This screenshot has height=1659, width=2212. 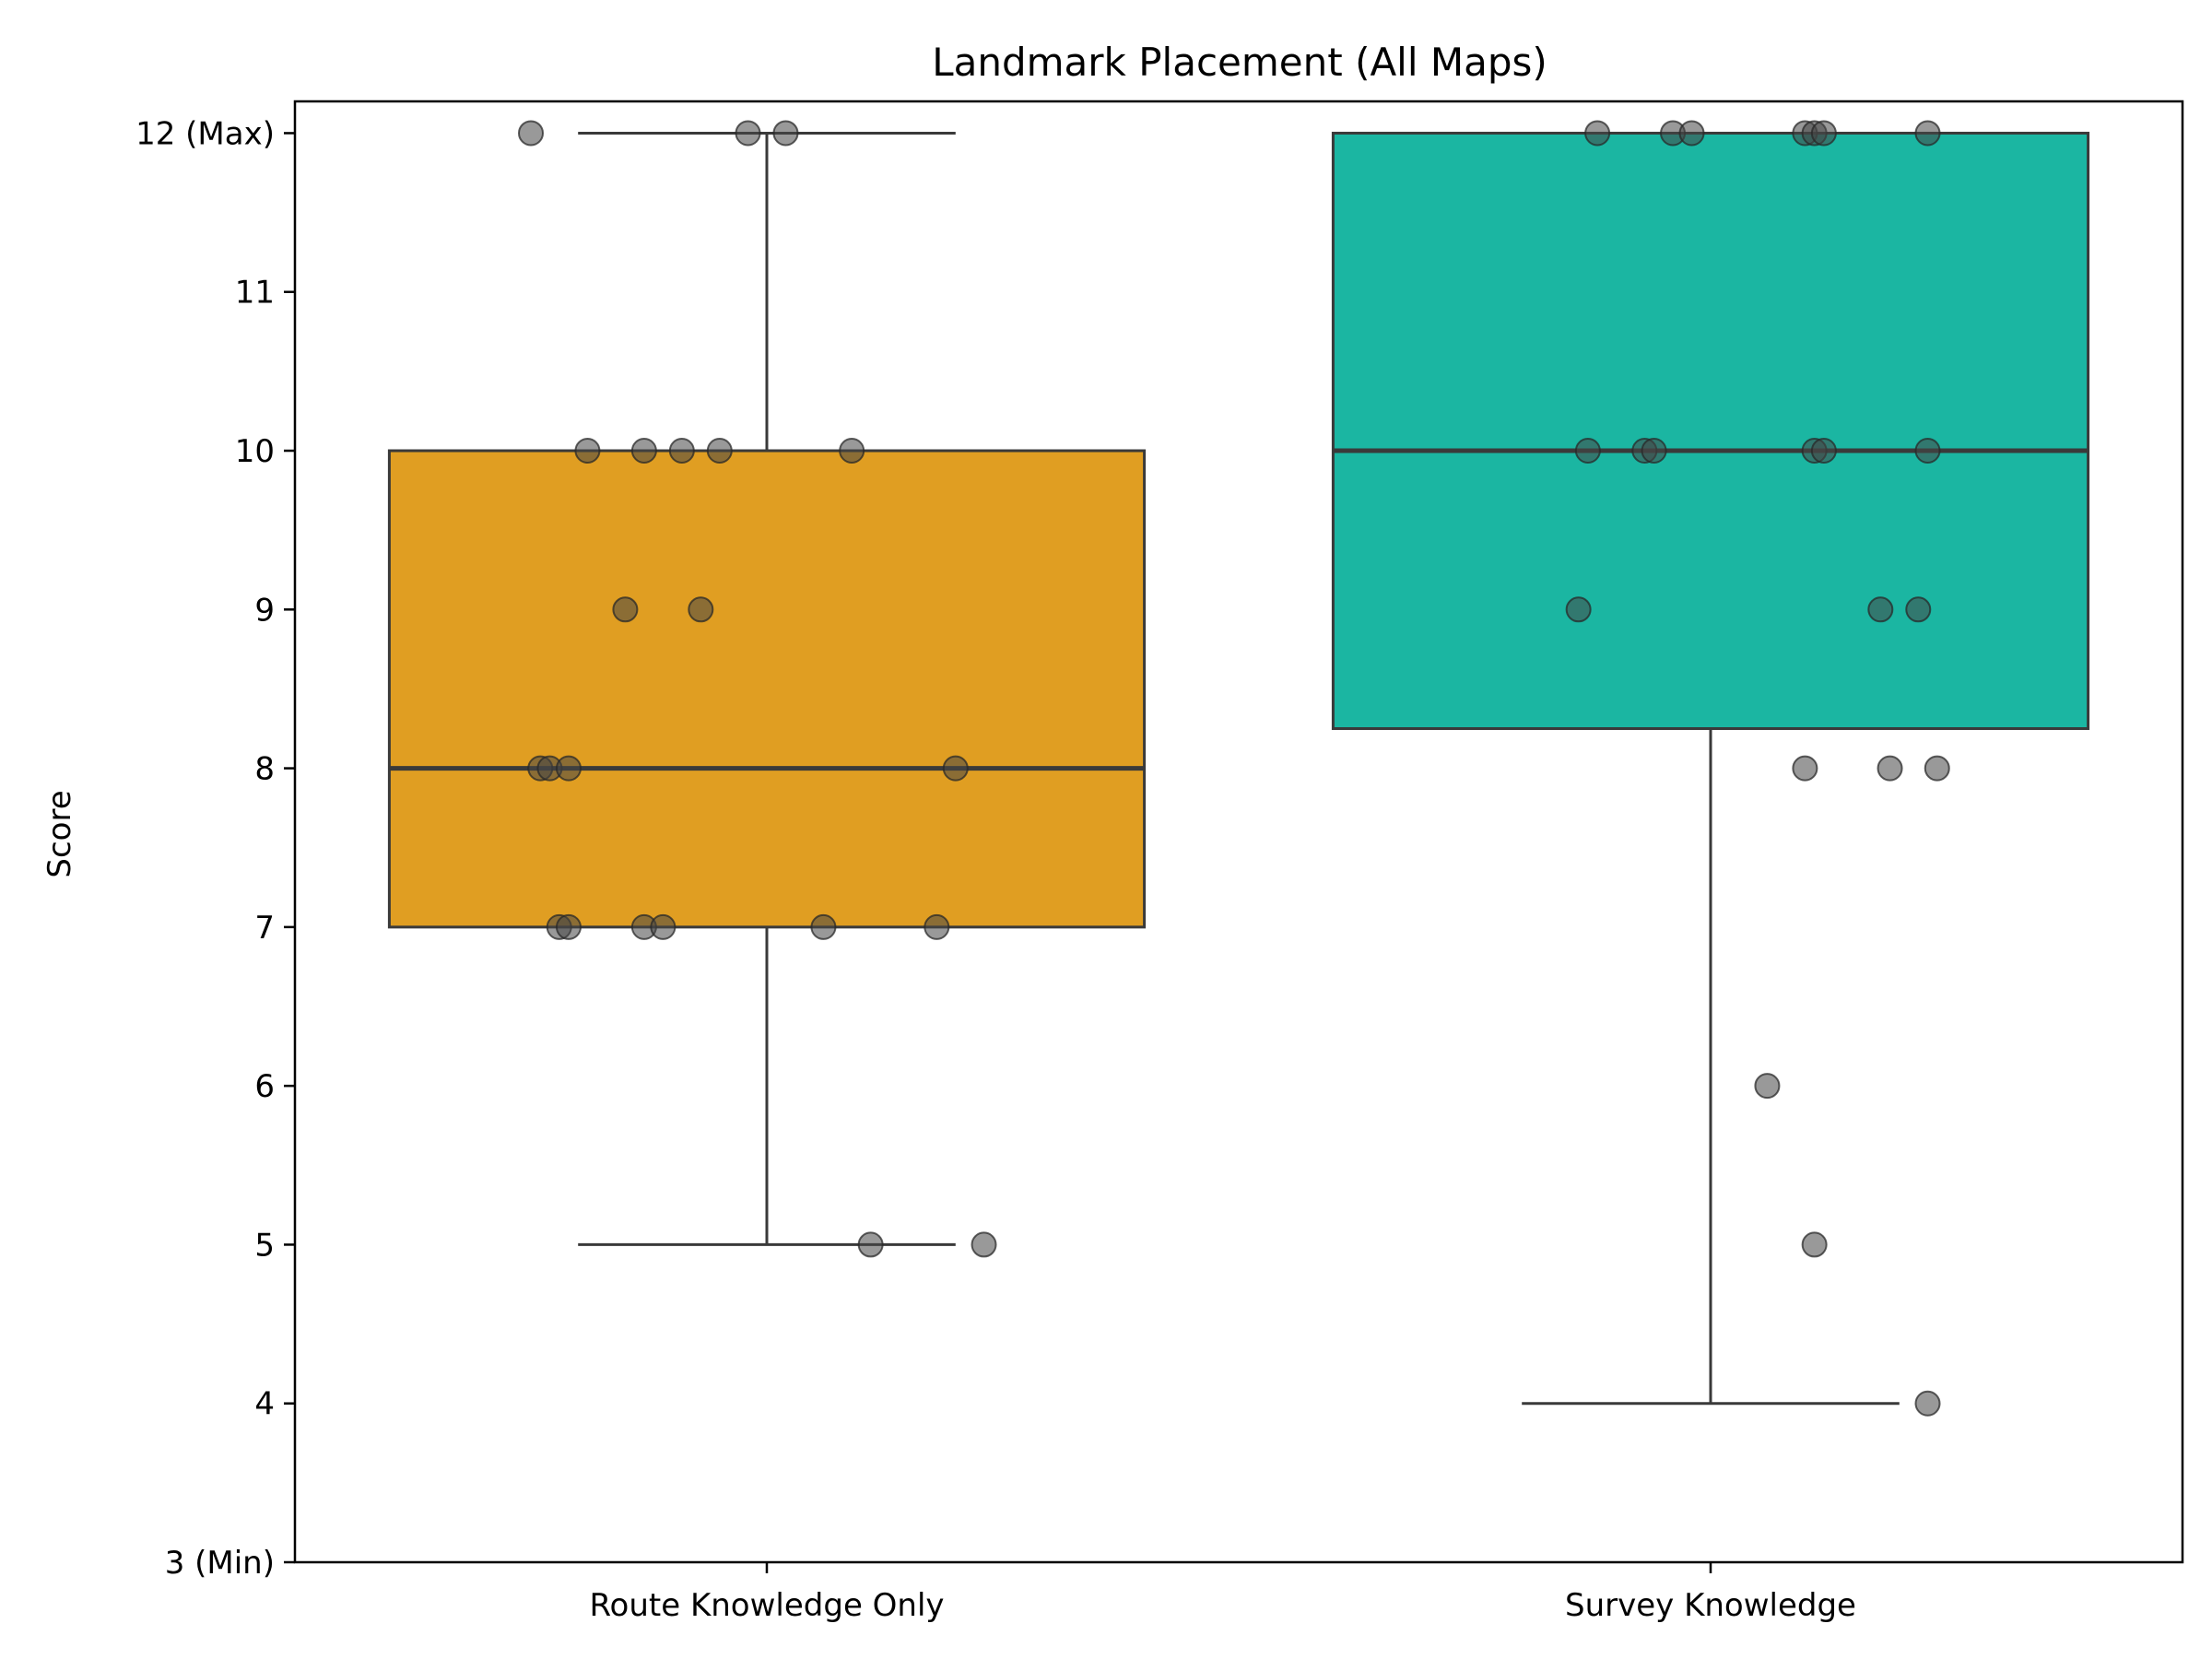 I want to click on y-tick-label: 3 (Min), so click(x=220, y=1563).